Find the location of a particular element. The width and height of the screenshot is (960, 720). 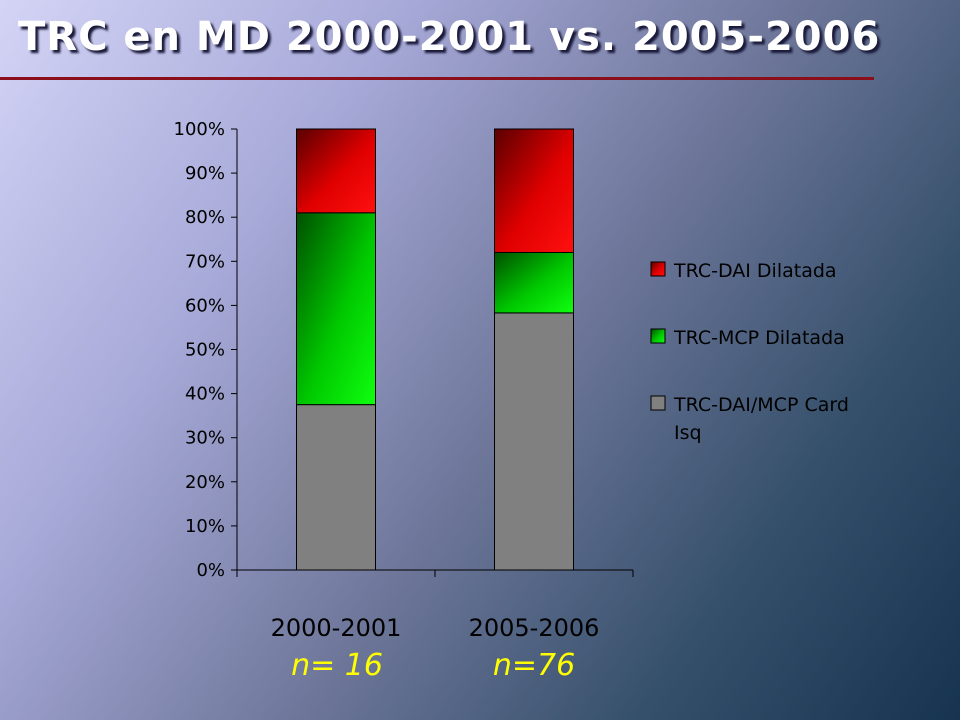

x-category-label: 2005-2006 is located at coordinates (534, 628).